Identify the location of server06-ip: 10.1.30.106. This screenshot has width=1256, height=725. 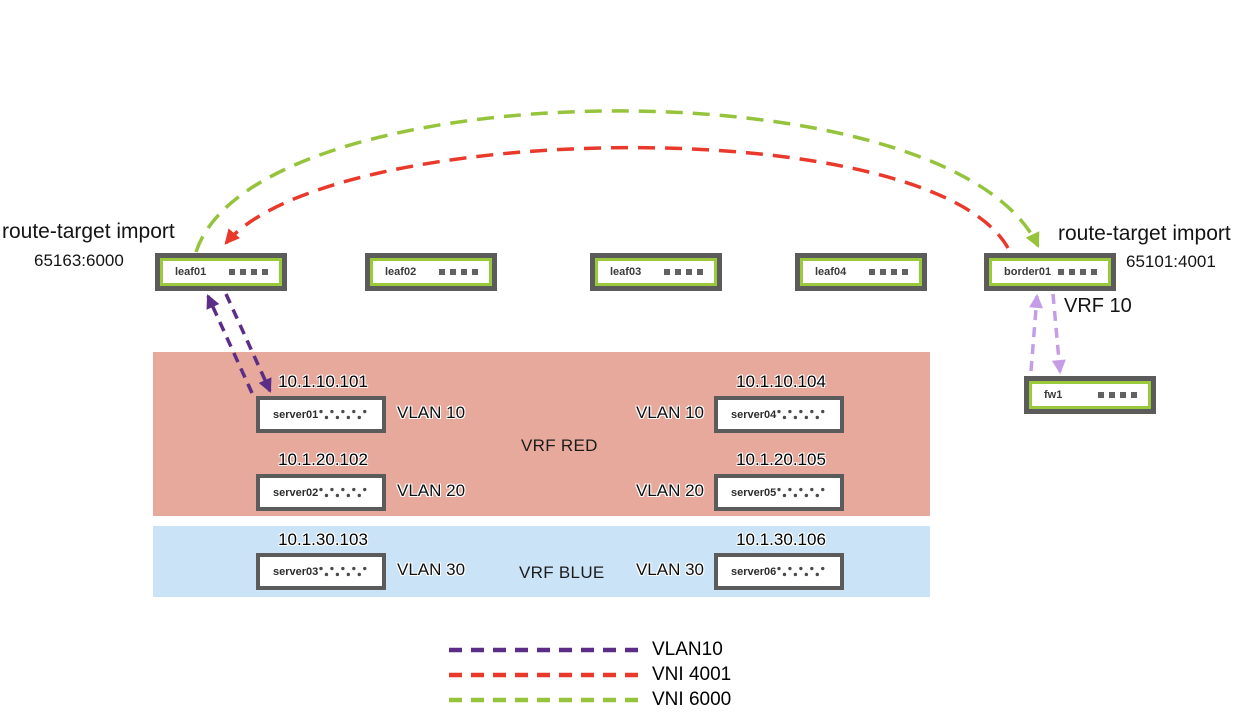
(781, 539).